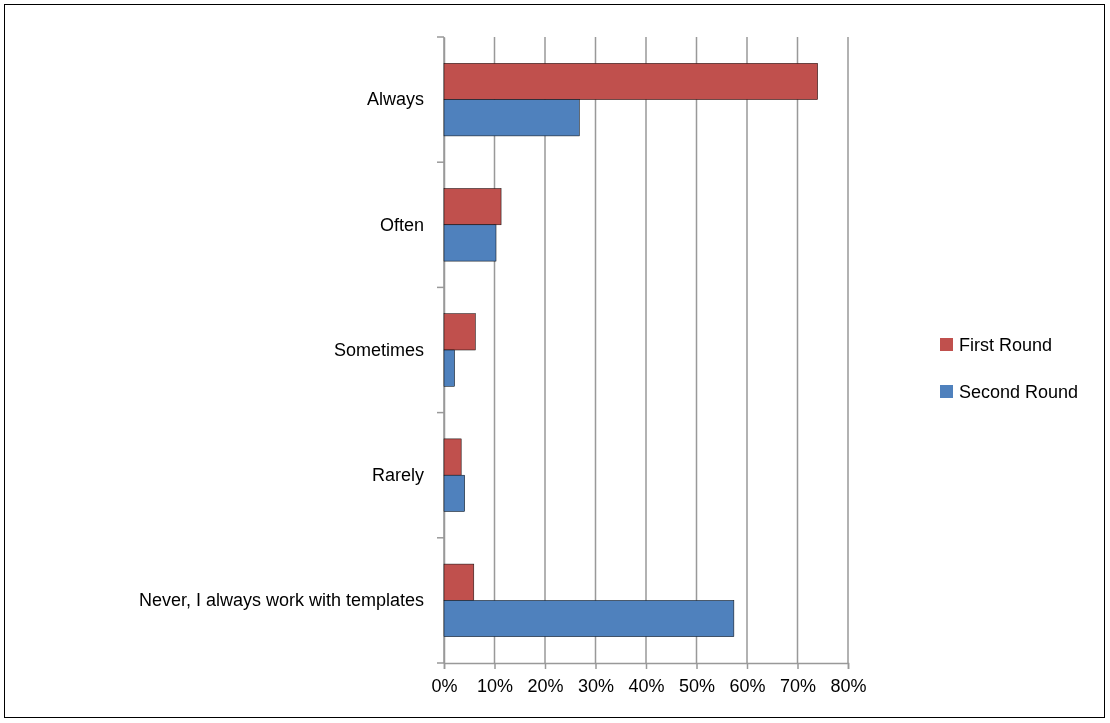 The image size is (1110, 723). I want to click on y-tick-label: Never, I always work with templates, so click(281, 600).